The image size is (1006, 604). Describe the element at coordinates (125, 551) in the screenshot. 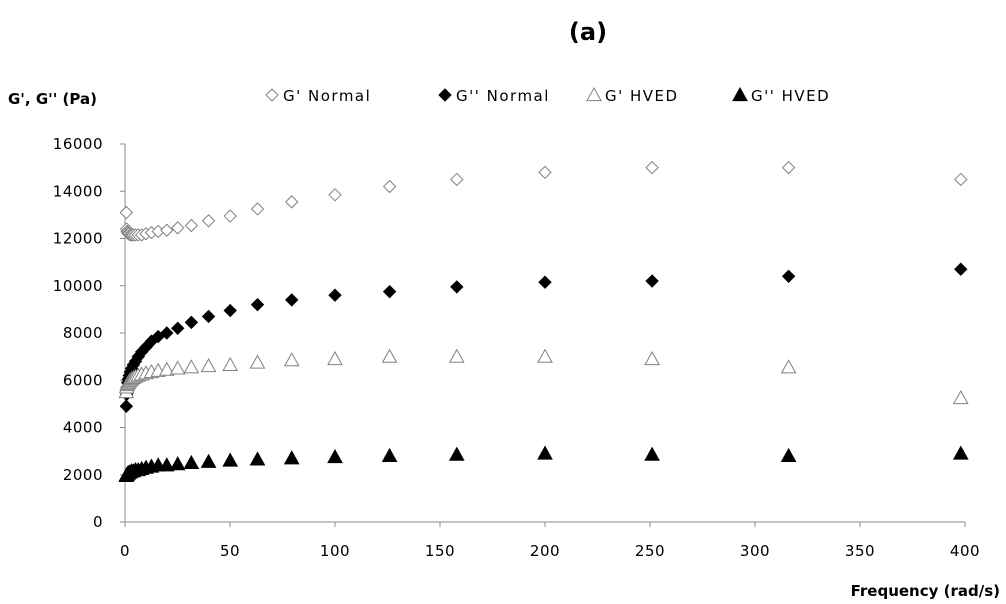

I see `x-tick-label: 0` at that location.